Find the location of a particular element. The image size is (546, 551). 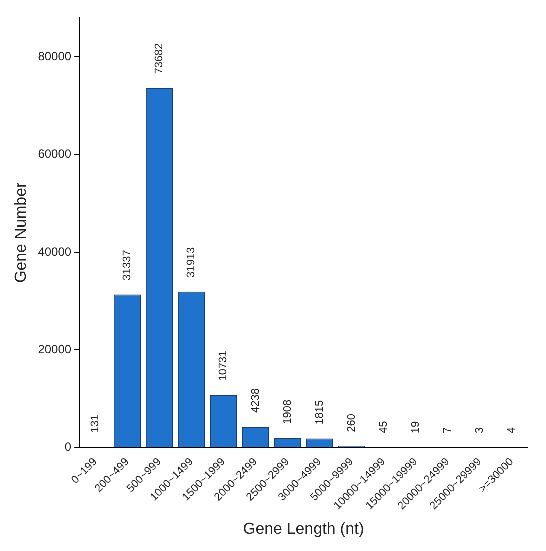

y-axis-title: Gene Number is located at coordinates (21, 233).